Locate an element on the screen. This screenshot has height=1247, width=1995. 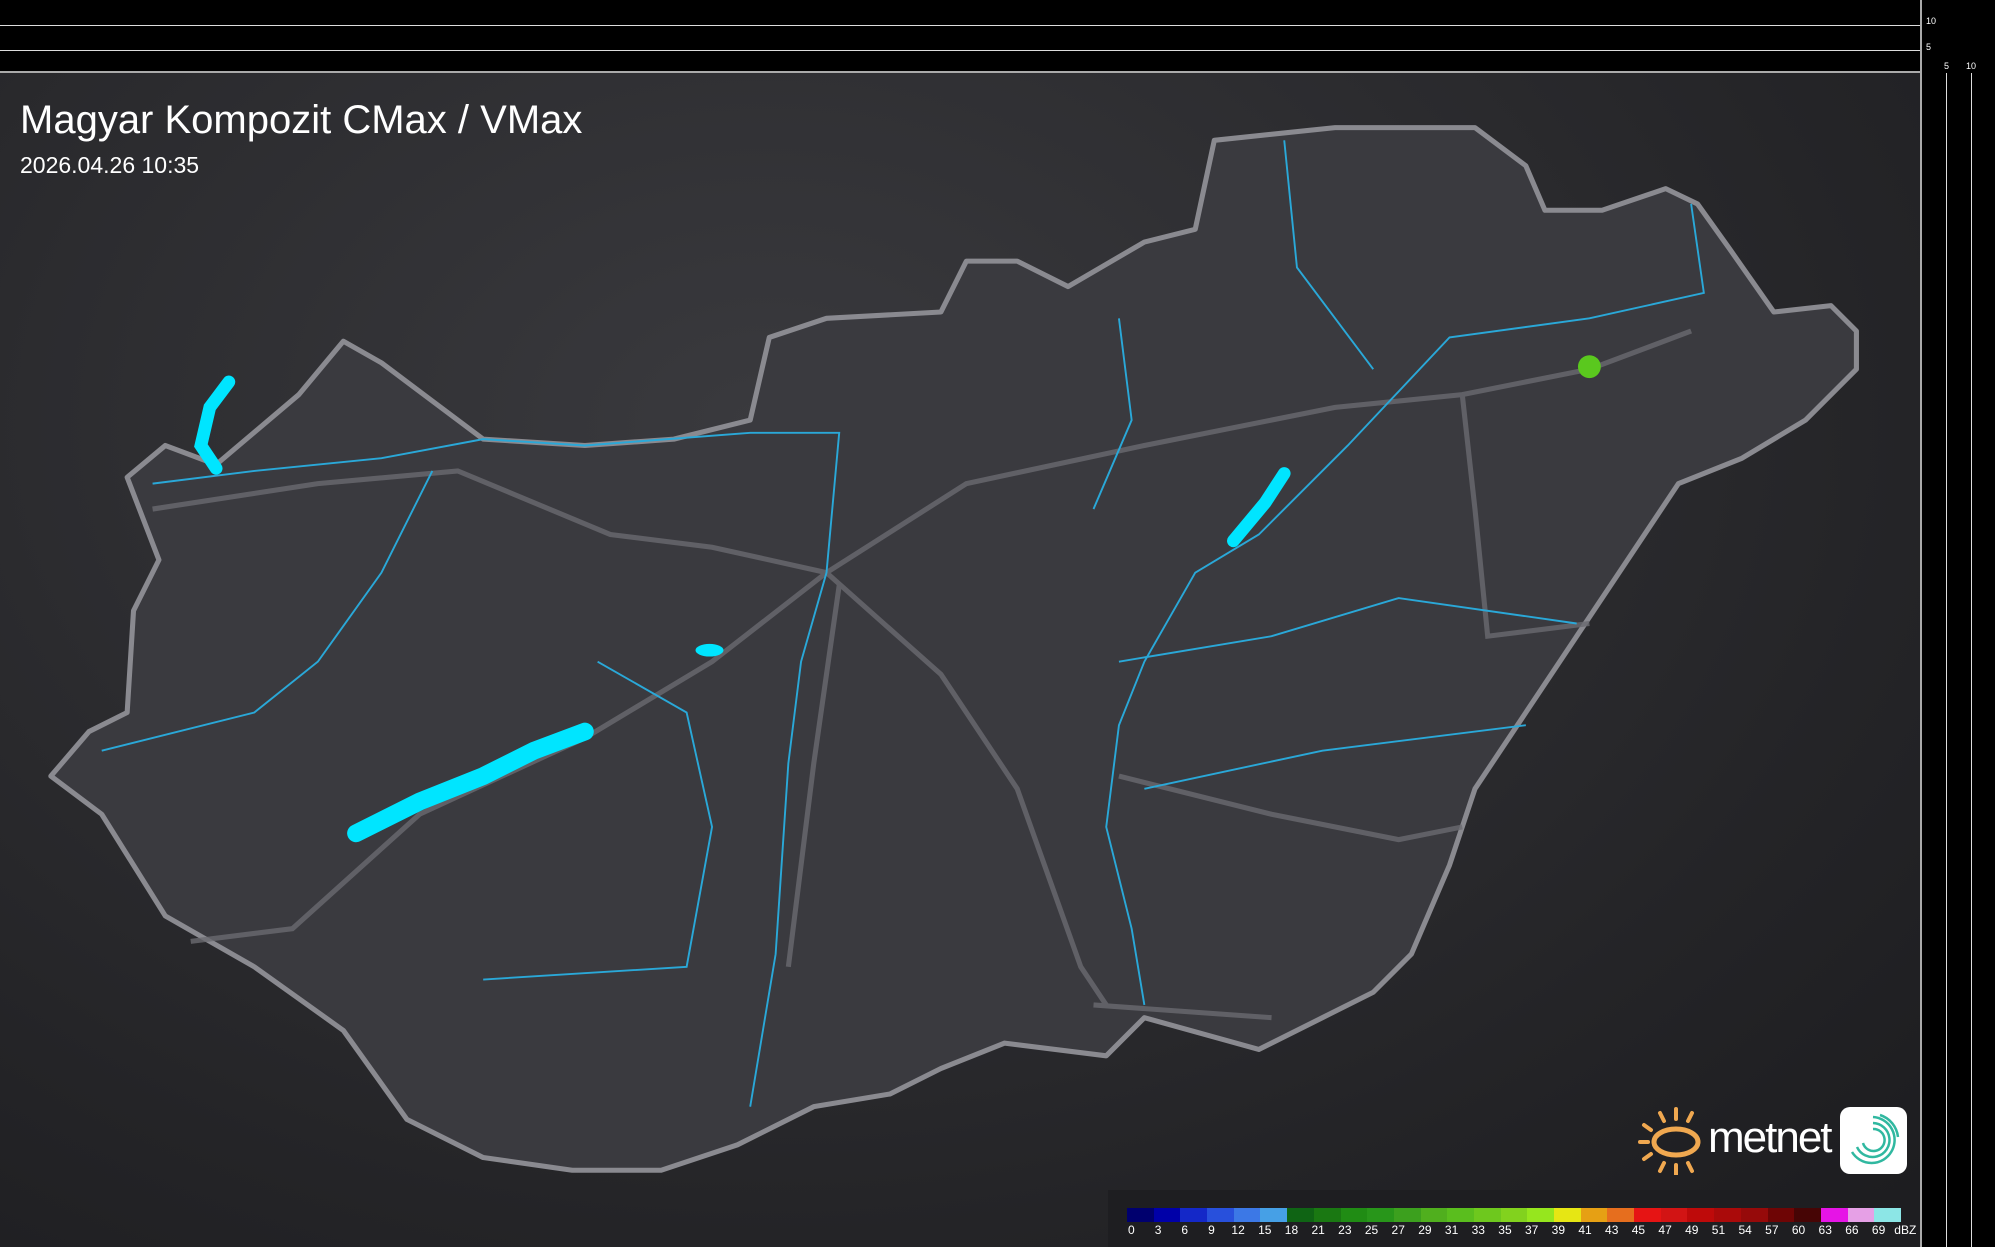
scale-label: 6 is located at coordinates (1185, 1230).